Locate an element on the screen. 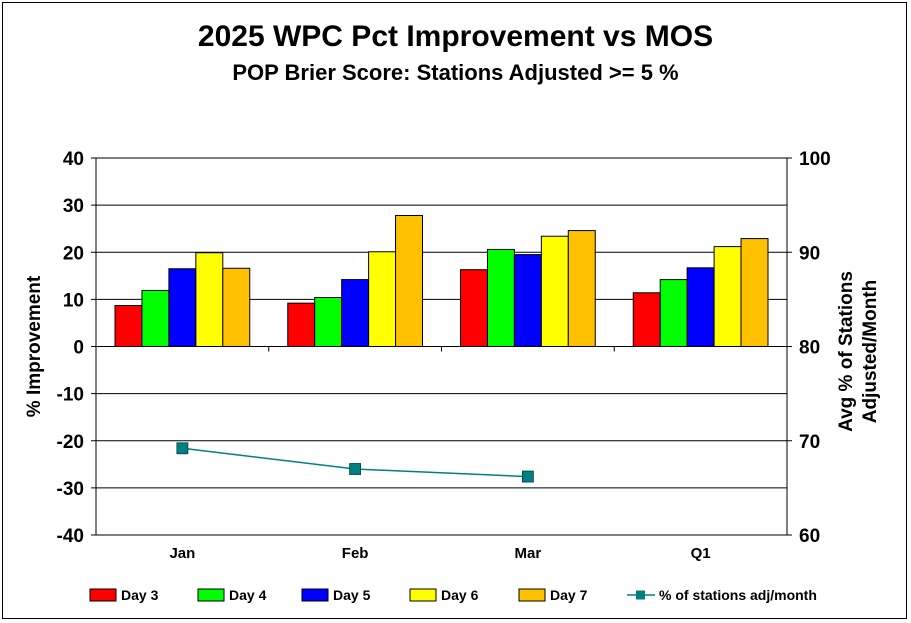 The width and height of the screenshot is (911, 623). legend-label-day-6: Day 6 is located at coordinates (460, 595).